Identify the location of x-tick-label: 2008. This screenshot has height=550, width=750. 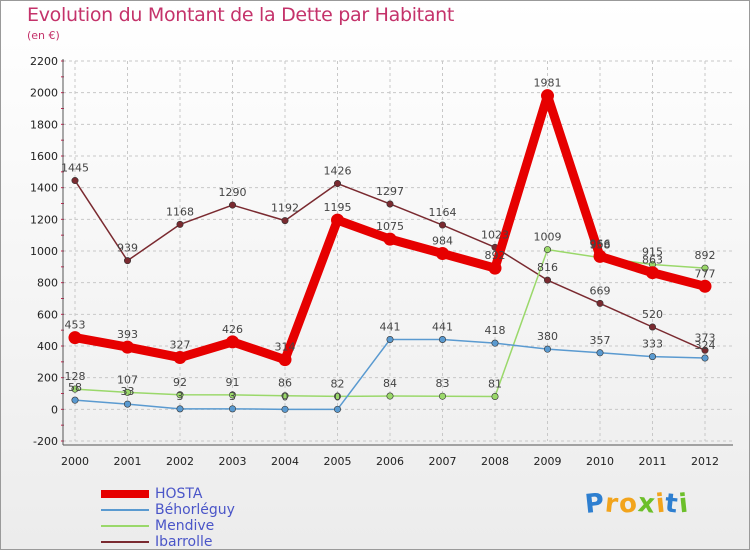
(495, 461).